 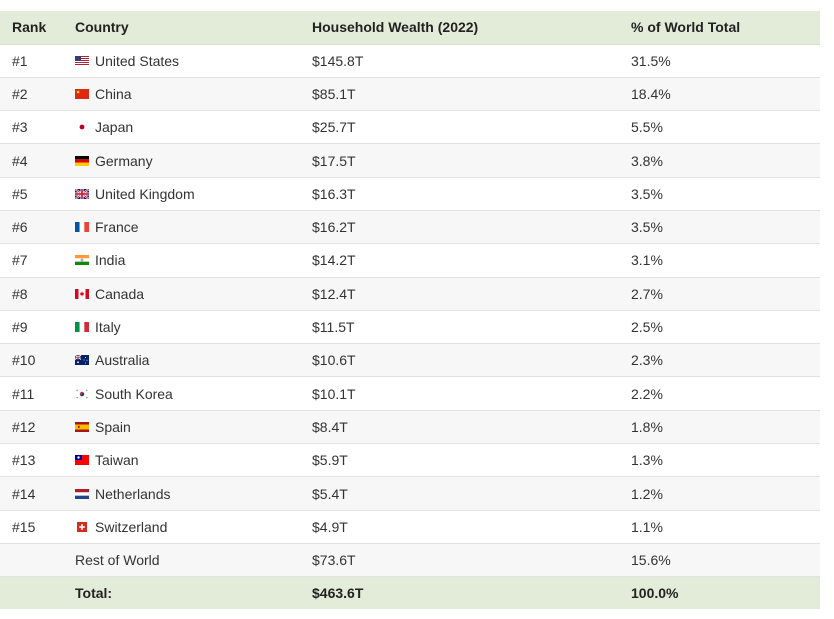 I want to click on share-cell: 1.3%, so click(x=719, y=460).